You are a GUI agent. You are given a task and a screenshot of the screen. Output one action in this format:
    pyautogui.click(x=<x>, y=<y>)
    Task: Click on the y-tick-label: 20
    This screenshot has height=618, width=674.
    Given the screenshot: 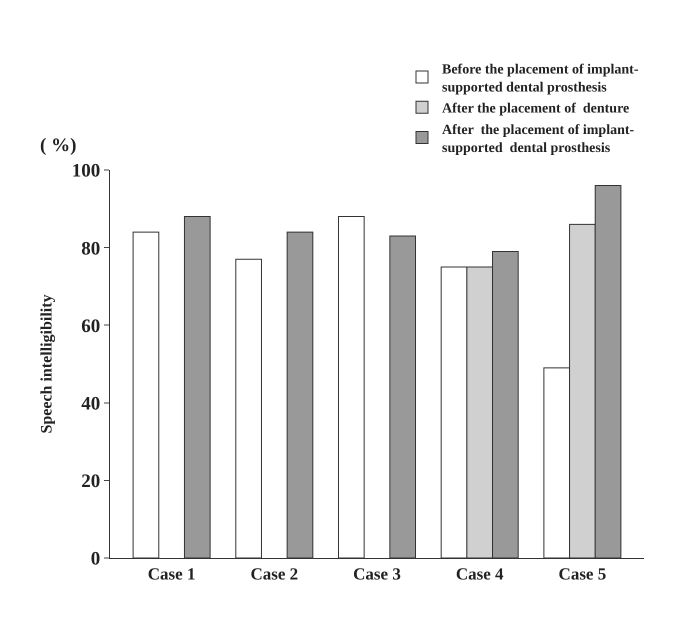 What is the action you would take?
    pyautogui.click(x=90, y=481)
    